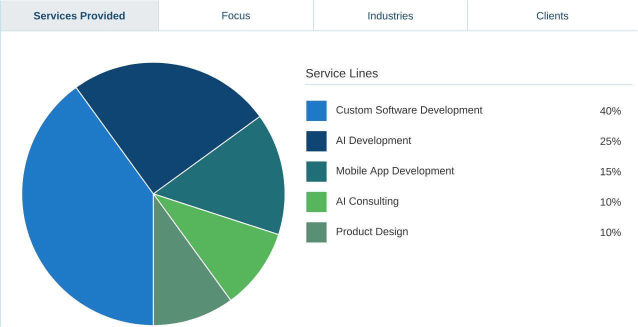 The height and width of the screenshot is (327, 638). I want to click on text: Focus, so click(236, 16).